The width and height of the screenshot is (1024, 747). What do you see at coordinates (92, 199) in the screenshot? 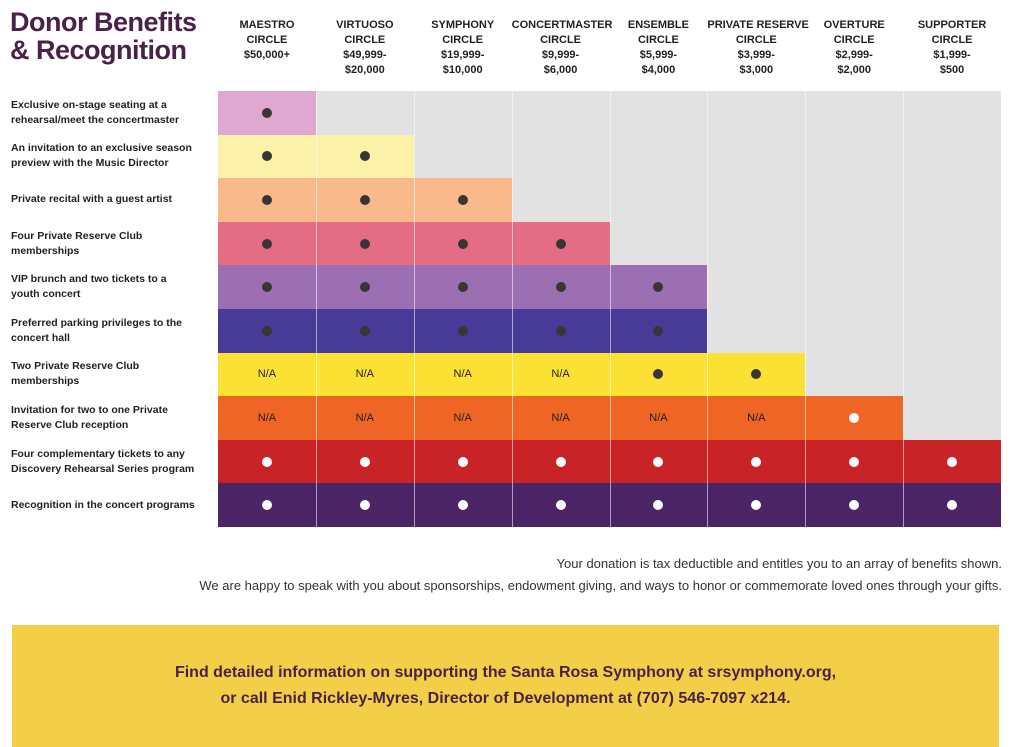
I see `benefit-label-line1: Private recital with a guest artist` at bounding box center [92, 199].